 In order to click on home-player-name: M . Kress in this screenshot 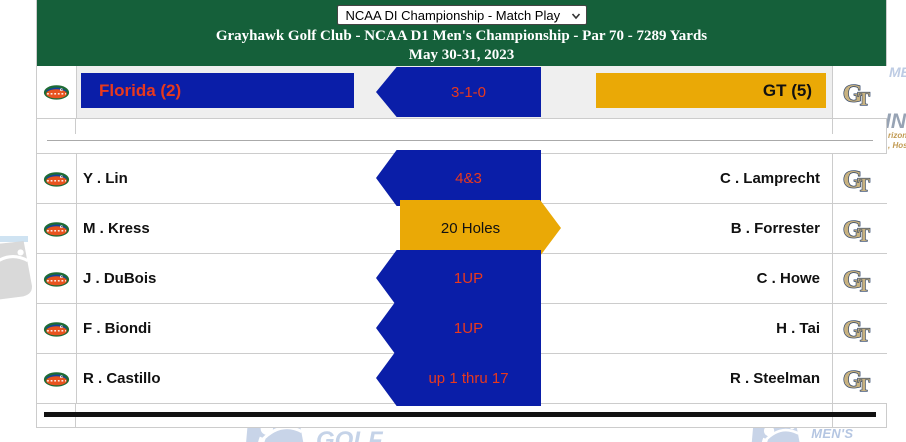, I will do `click(116, 228)`.